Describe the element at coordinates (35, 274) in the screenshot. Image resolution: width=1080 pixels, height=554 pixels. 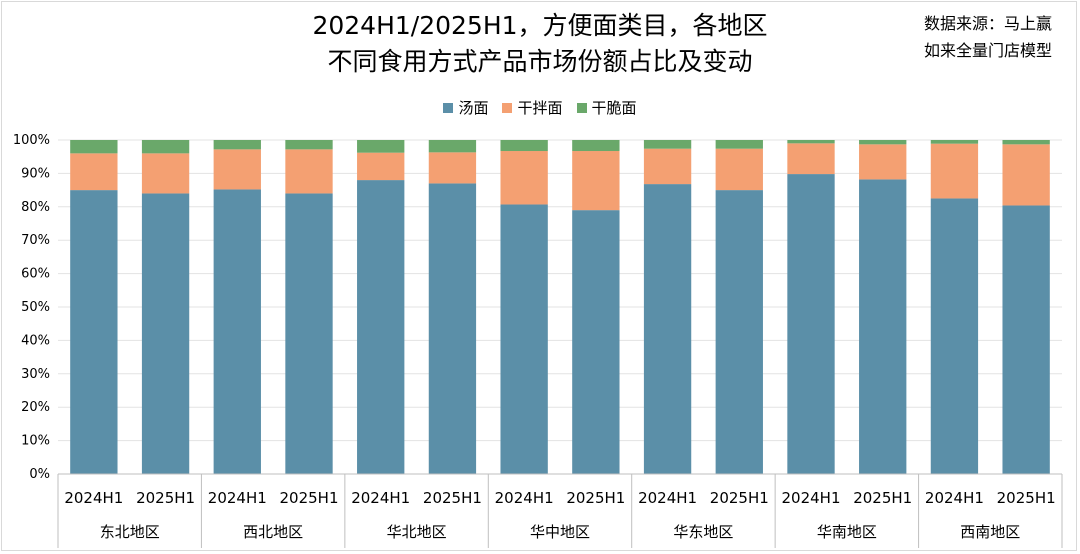
I see `y-tick-label: 60%` at that location.